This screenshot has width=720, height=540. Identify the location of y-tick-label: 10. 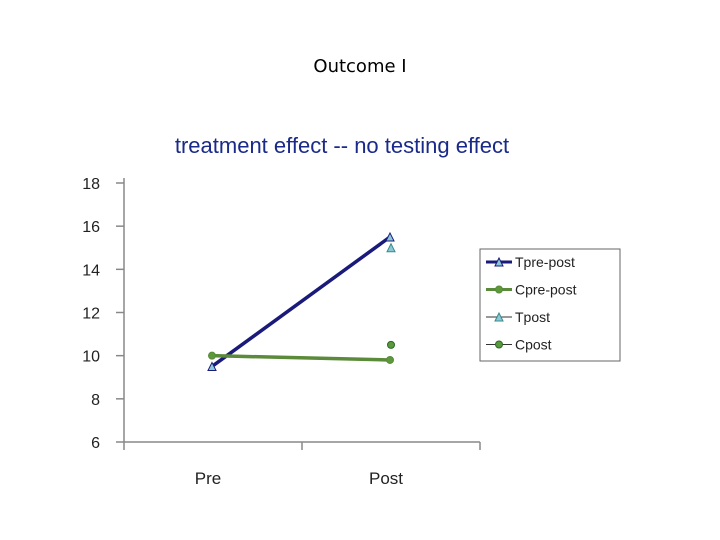
(91, 357).